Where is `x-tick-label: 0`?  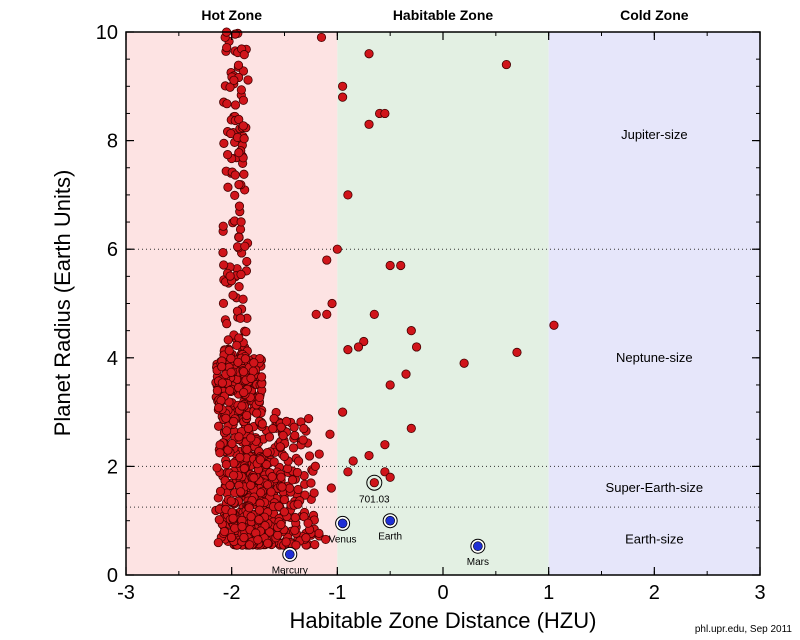
x-tick-label: 0 is located at coordinates (442, 593).